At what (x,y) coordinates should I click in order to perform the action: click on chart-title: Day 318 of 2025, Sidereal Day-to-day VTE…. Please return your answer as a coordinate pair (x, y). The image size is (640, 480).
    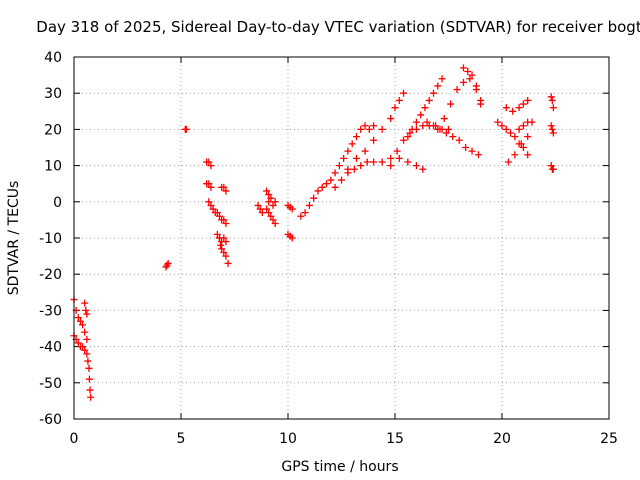
    Looking at the image, I should click on (338, 27).